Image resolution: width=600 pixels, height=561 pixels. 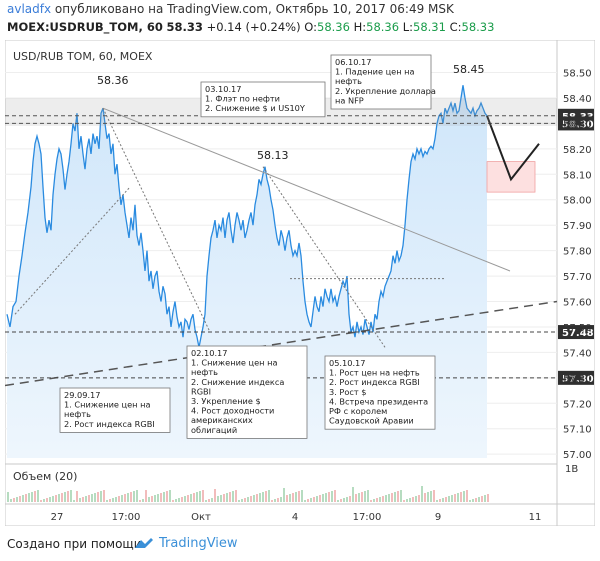 I want to click on price-tick: 57.90, so click(x=577, y=226).